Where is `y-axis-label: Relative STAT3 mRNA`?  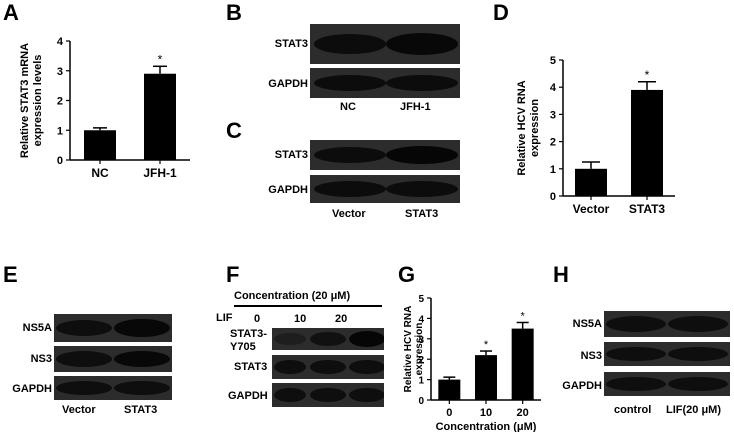
y-axis-label: Relative STAT3 mRNA is located at coordinates (25, 100).